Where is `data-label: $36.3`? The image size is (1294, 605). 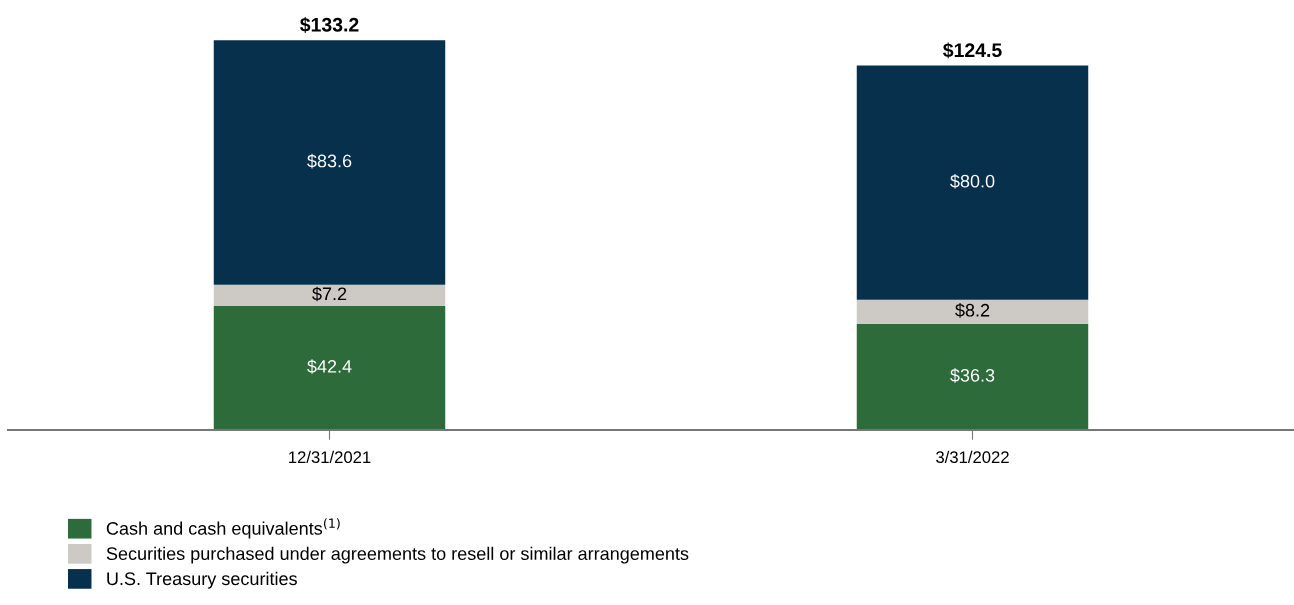
data-label: $36.3 is located at coordinates (972, 375).